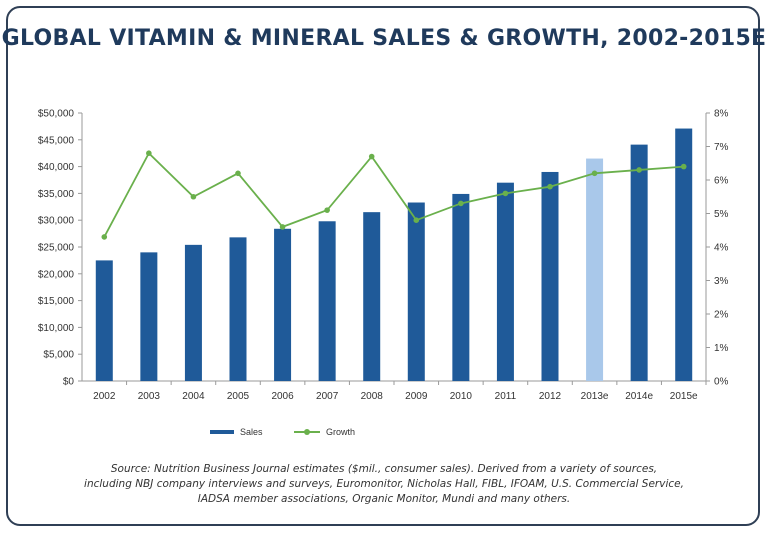 This screenshot has width=768, height=534. Describe the element at coordinates (416, 396) in the screenshot. I see `x-tick-label: 2009` at that location.